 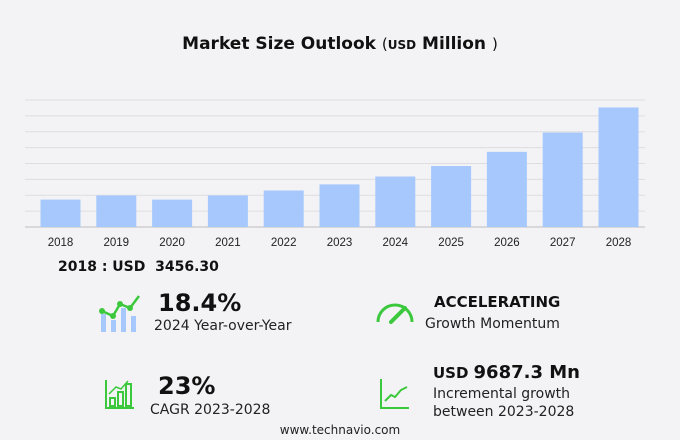 I want to click on title-main: Market Size Outlook, so click(x=279, y=44).